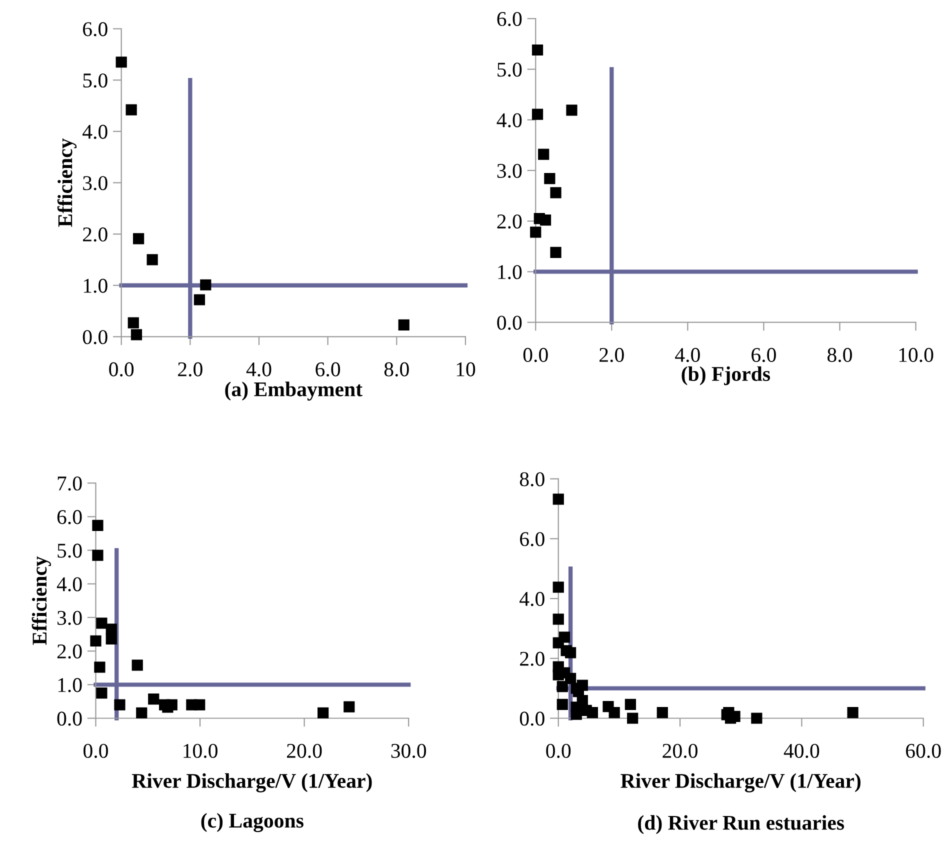 This screenshot has height=846, width=948. I want to click on text: (d) River Run estuaries, so click(741, 824).